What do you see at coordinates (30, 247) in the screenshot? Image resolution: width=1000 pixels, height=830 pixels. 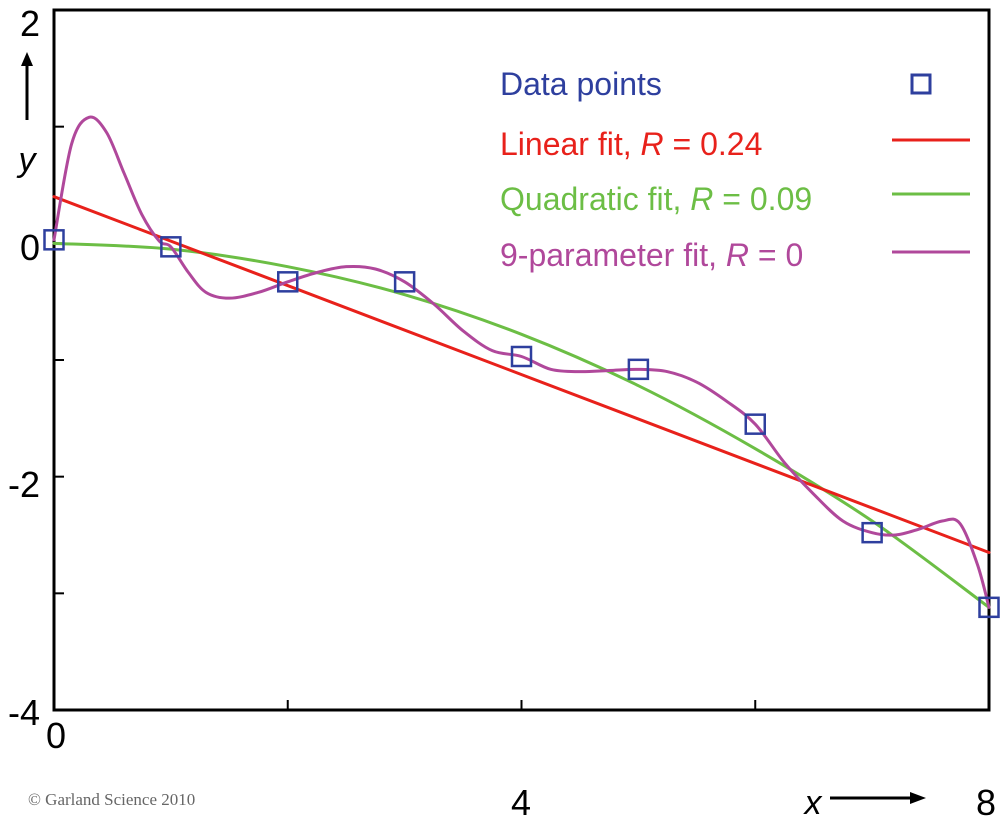 I see `y-tick-label-0: 0` at bounding box center [30, 247].